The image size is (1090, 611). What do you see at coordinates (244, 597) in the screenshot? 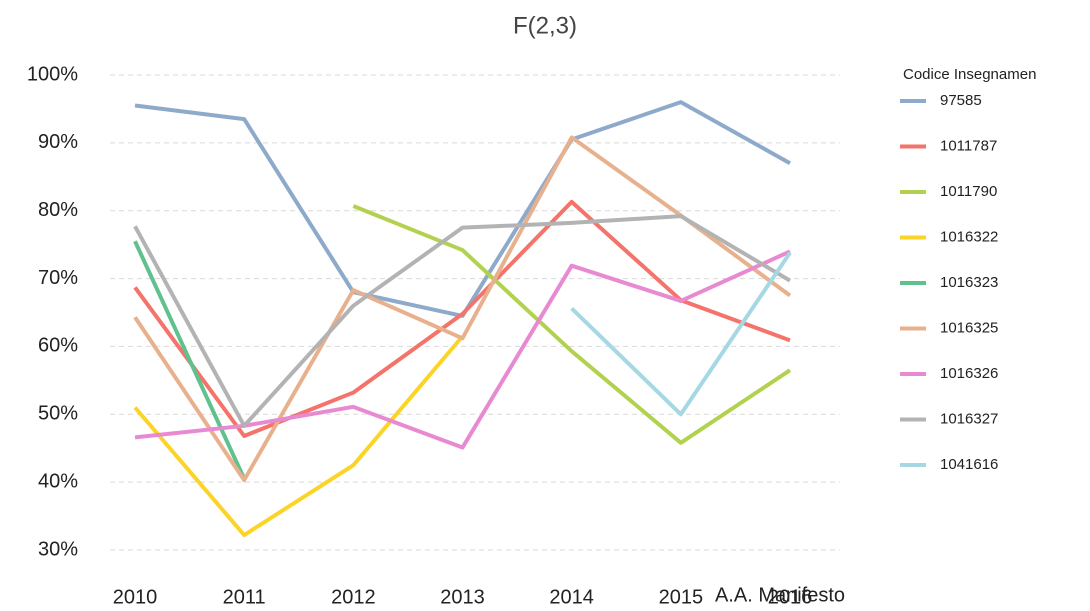
I see `x-tick-label: 2011` at bounding box center [244, 597].